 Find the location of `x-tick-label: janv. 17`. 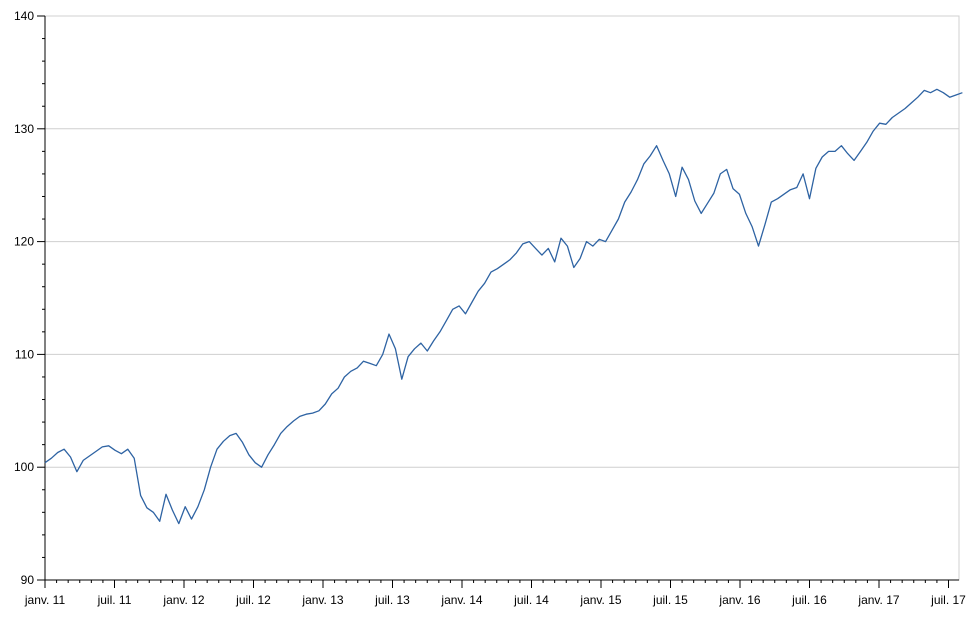

x-tick-label: janv. 17 is located at coordinates (878, 600).